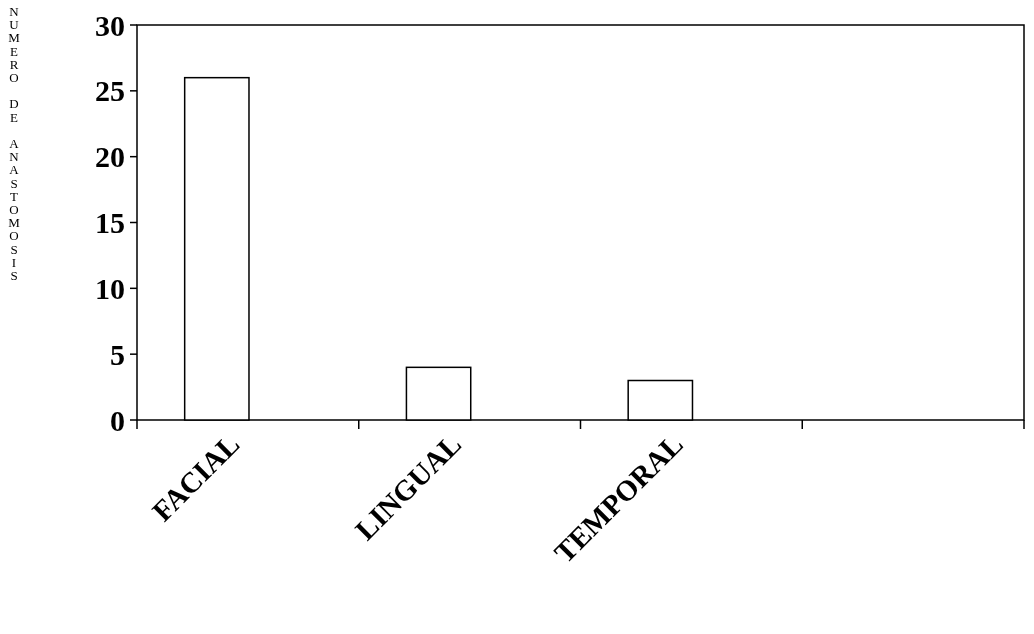 This screenshot has width=1034, height=634. Describe the element at coordinates (110, 222) in the screenshot. I see `y-tick-label: 15` at that location.